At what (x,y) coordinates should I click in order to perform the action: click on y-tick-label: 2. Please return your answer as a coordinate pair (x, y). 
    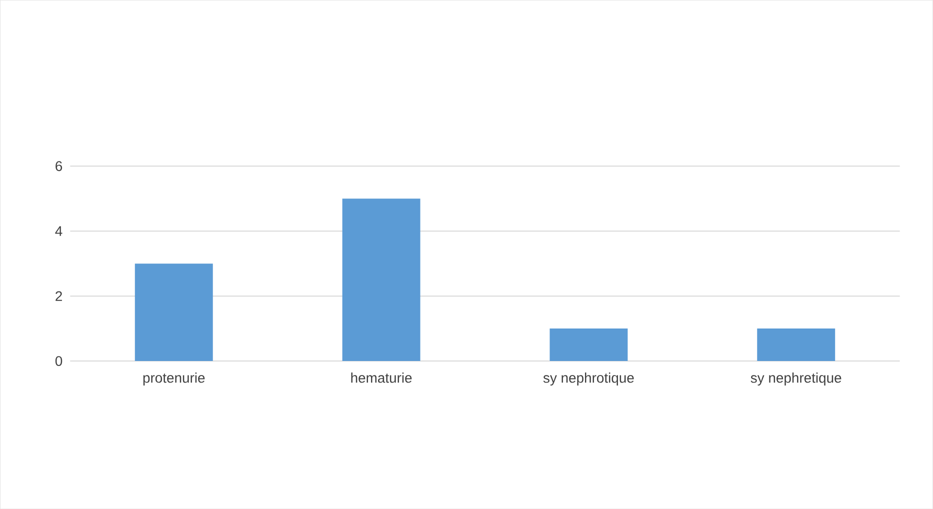
    Looking at the image, I should click on (59, 296).